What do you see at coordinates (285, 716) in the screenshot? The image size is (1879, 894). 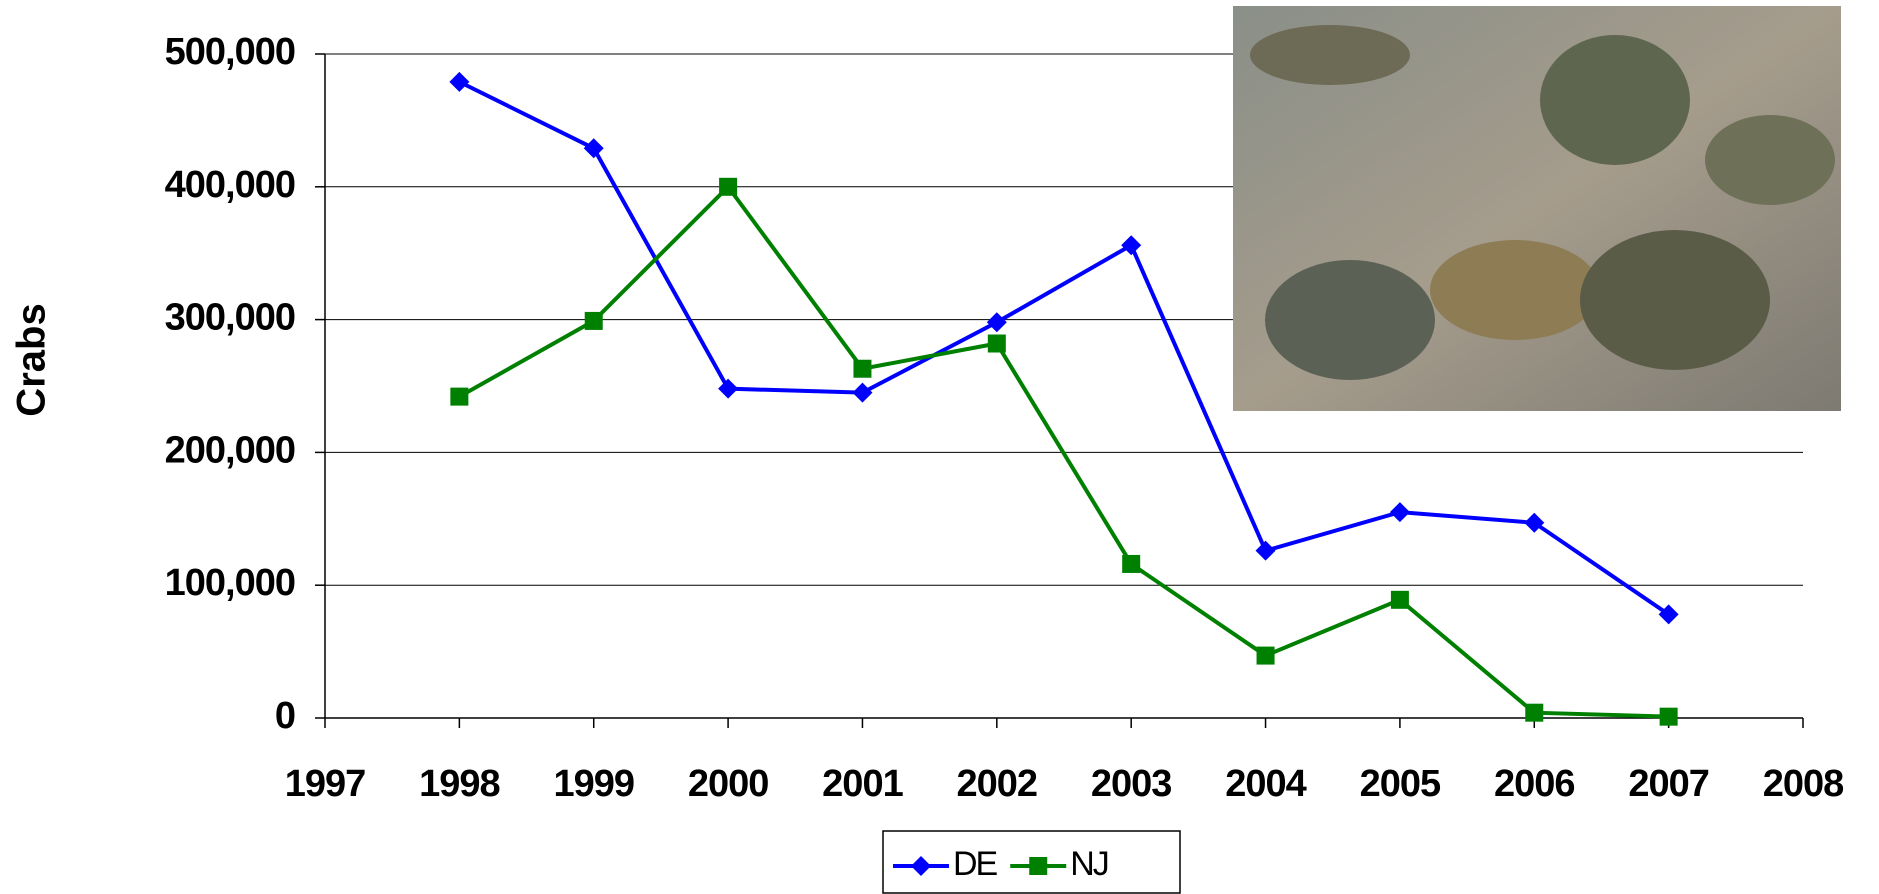 I see `y-tick-label: 0` at bounding box center [285, 716].